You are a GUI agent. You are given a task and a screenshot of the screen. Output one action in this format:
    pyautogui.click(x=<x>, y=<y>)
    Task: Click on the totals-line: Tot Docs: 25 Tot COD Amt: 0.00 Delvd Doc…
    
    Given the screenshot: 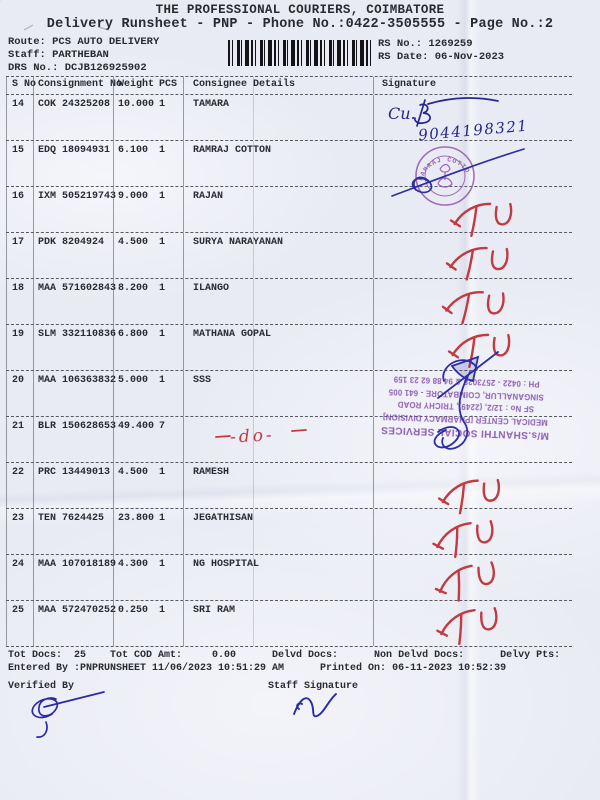 What is the action you would take?
    pyautogui.click(x=284, y=655)
    